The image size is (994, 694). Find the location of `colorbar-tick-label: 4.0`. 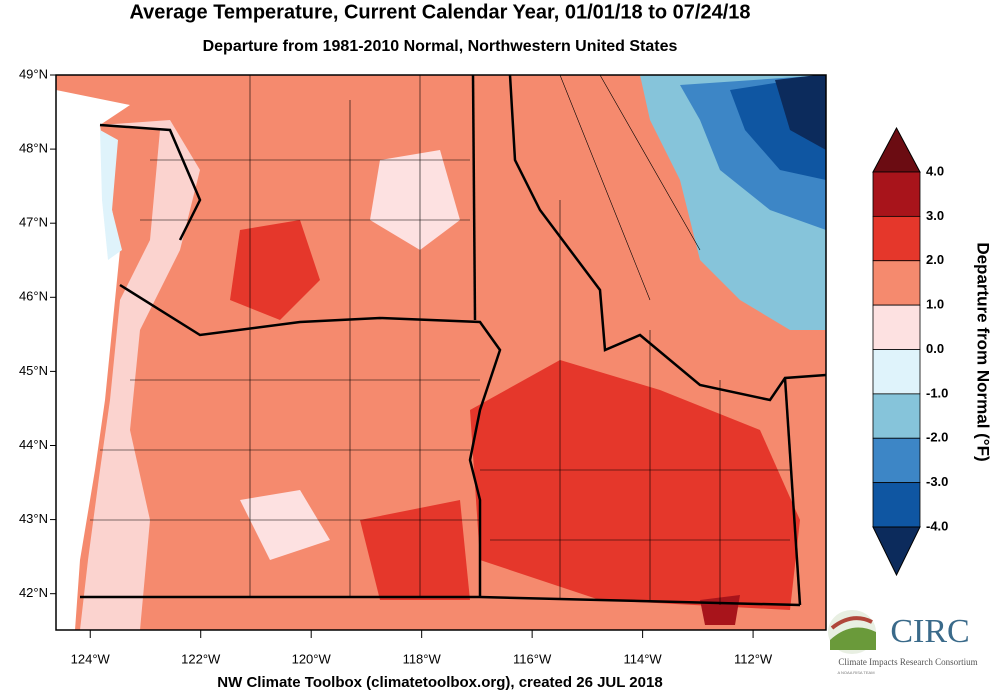

colorbar-tick-label: 4.0 is located at coordinates (935, 170).